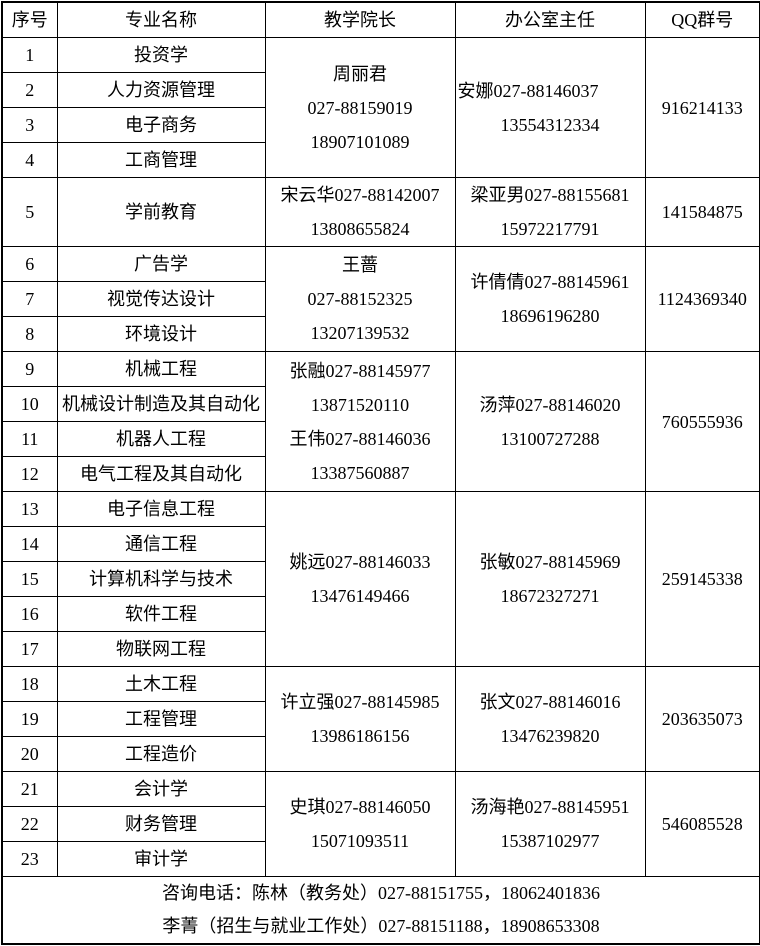 The image size is (760, 946). What do you see at coordinates (550, 212) in the screenshot?
I see `office-cell: 梁亚男027-88155681 15972217791` at bounding box center [550, 212].